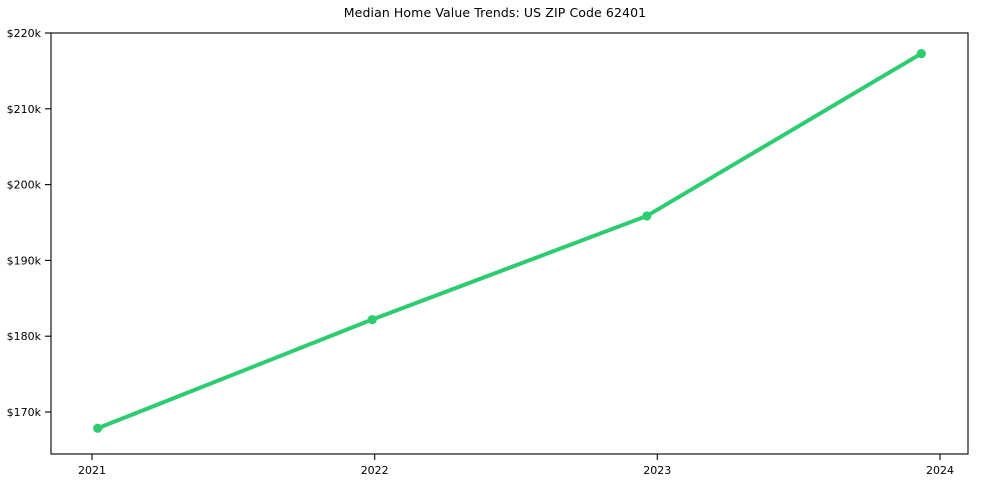 The height and width of the screenshot is (490, 990). I want to click on x-axis-ticks: 2021 2022 2023 2024, so click(516, 465).